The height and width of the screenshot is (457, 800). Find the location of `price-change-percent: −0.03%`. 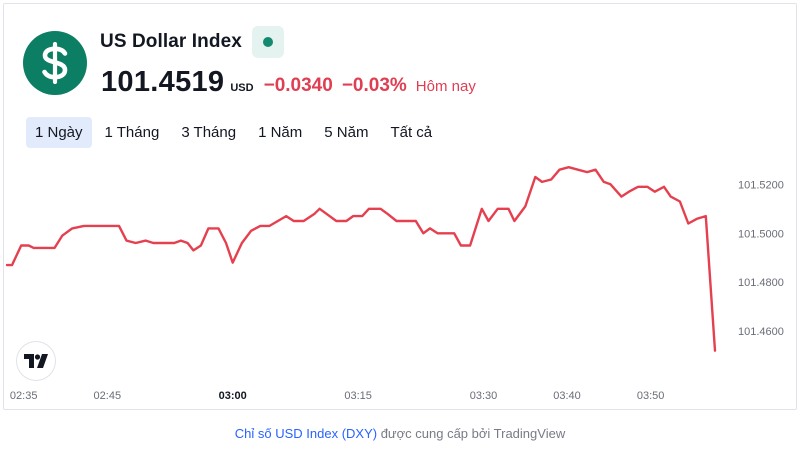

price-change-percent: −0.03% is located at coordinates (374, 85).